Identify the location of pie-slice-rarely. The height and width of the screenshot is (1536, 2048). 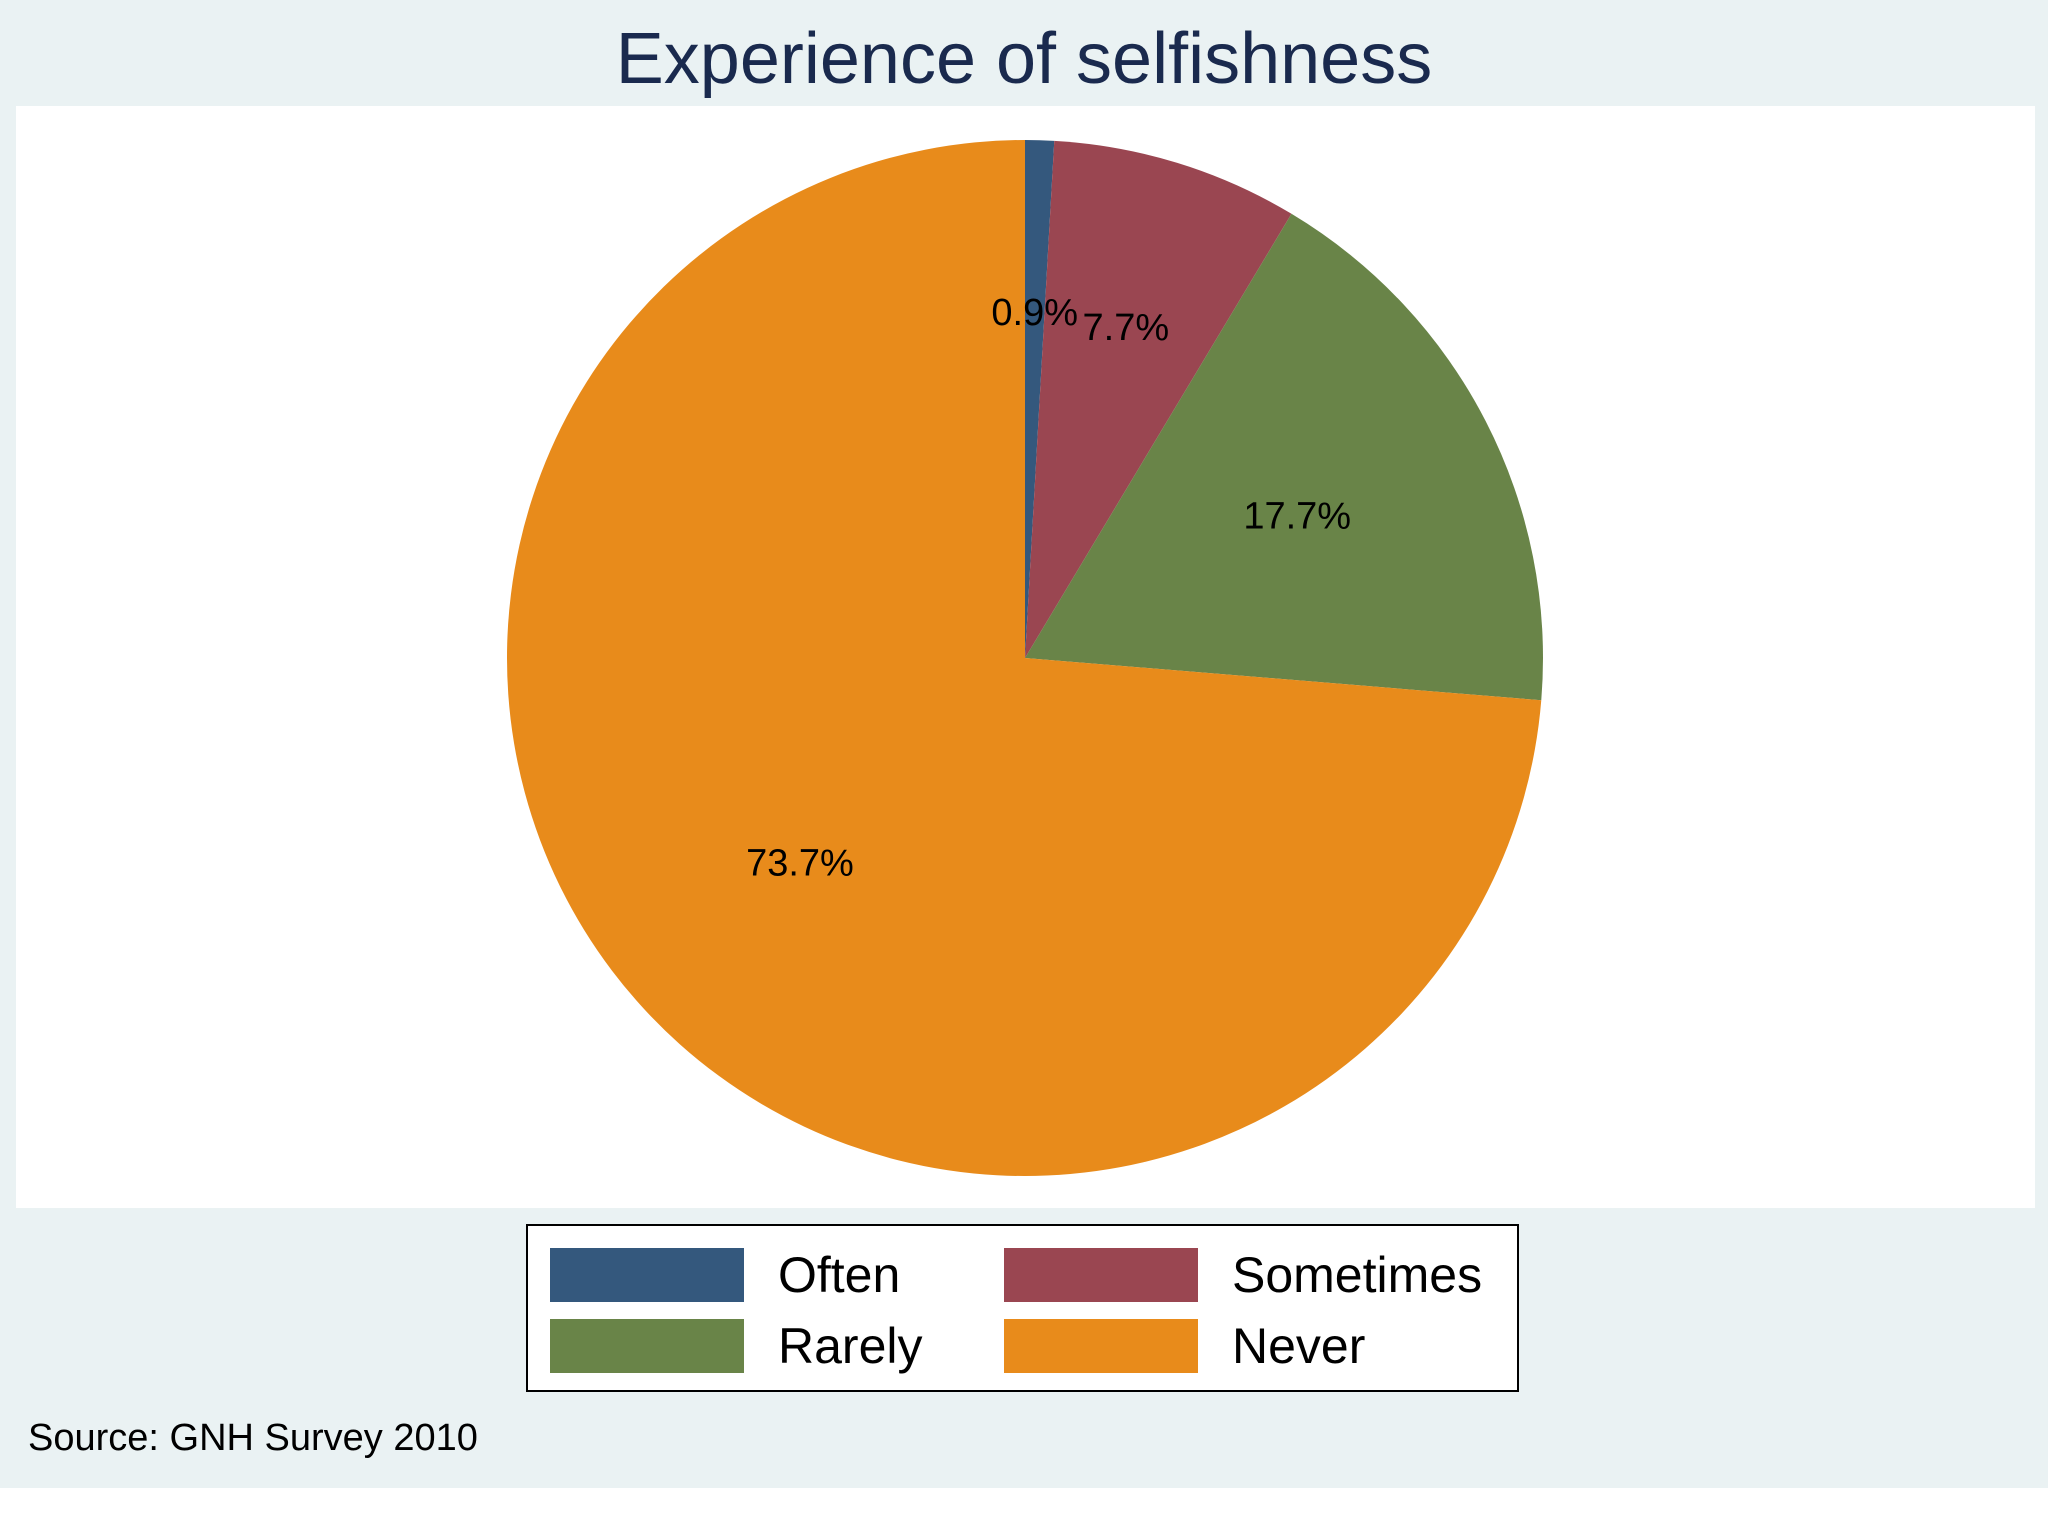
(1284, 457).